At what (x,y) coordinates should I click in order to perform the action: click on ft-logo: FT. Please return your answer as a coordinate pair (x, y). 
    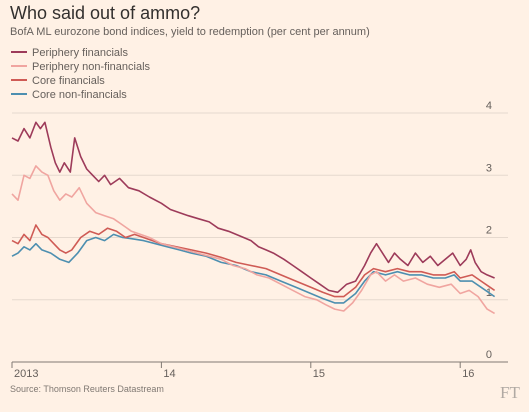
    Looking at the image, I should click on (510, 392).